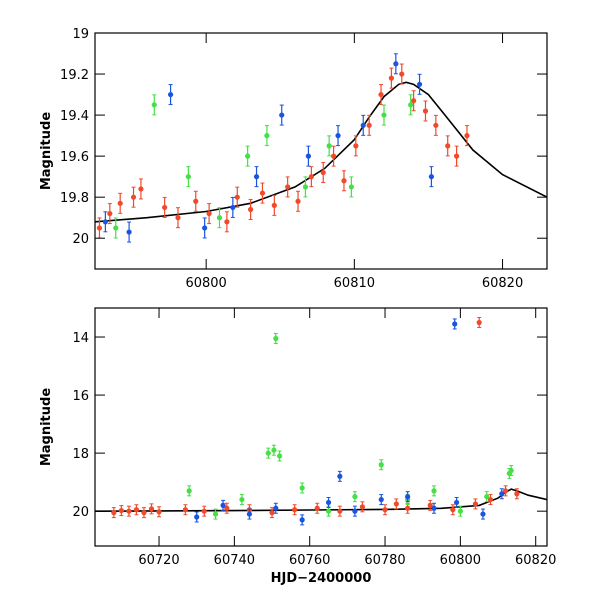 This screenshot has height=600, width=600. What do you see at coordinates (80, 396) in the screenshot?
I see `y-tick-label: 16` at bounding box center [80, 396].